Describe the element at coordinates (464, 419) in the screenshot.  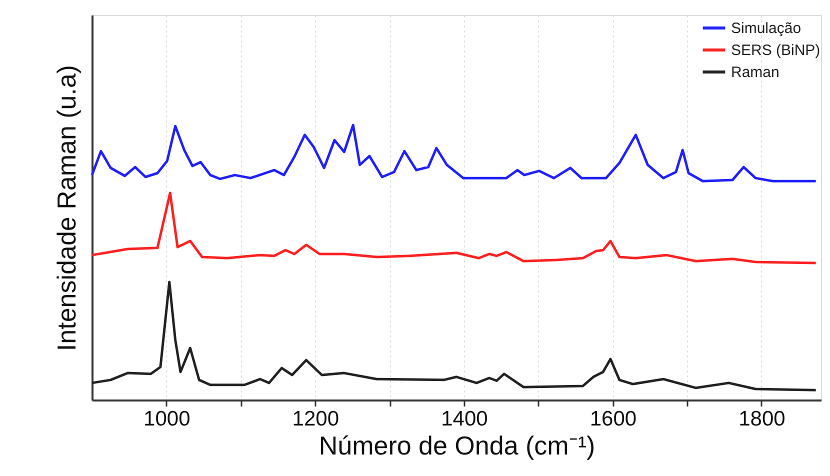
I see `x-tick-label: 1400` at that location.